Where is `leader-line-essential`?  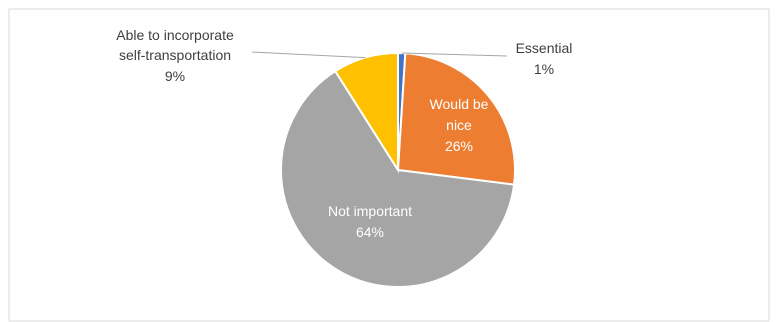 leader-line-essential is located at coordinates (454, 54).